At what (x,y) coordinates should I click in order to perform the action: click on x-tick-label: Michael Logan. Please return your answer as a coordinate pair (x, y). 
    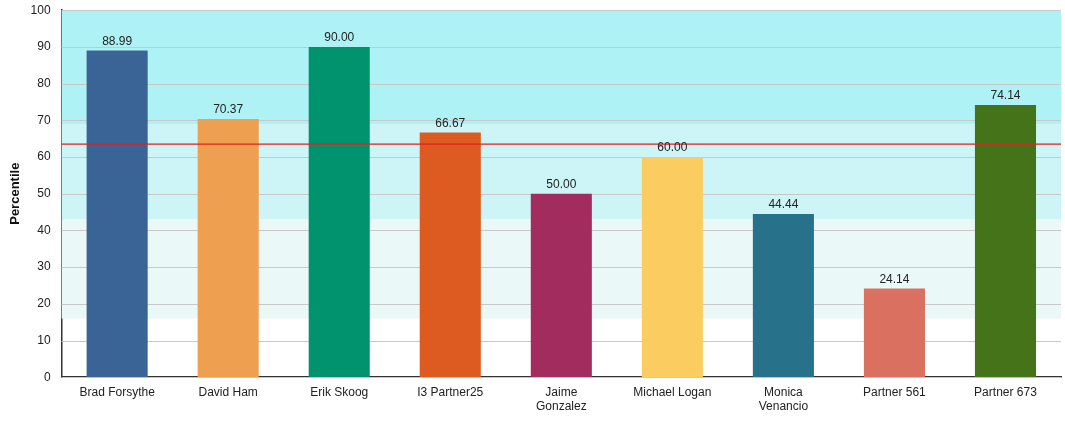
    Looking at the image, I should click on (672, 391).